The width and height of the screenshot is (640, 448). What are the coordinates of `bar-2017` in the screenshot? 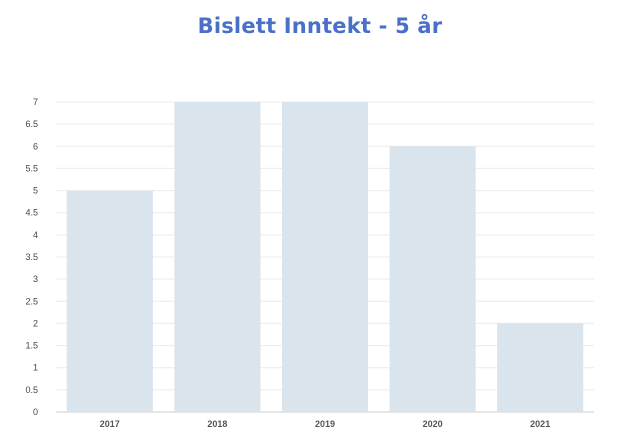 It's located at (109, 301).